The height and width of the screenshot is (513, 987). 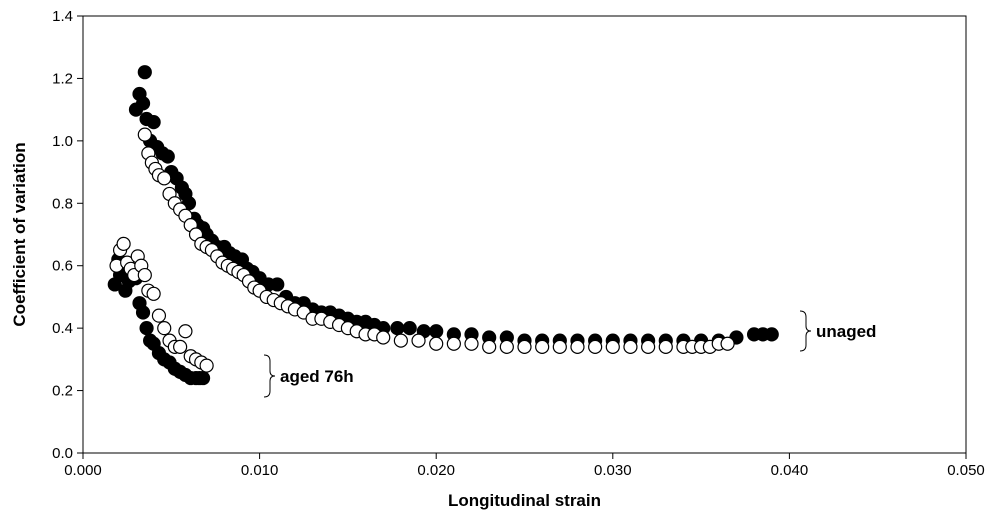 I want to click on unaged-brace, so click(x=805, y=331).